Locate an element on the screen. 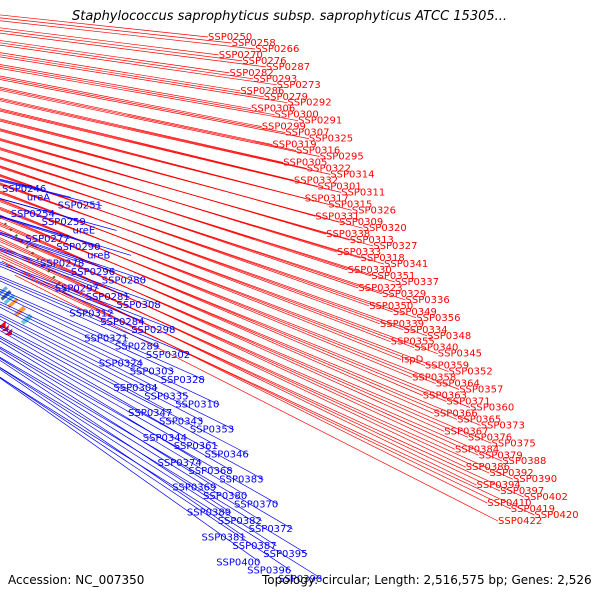 This screenshot has width=600, height=600. reverse-gene-label: SSP0346 is located at coordinates (227, 455).